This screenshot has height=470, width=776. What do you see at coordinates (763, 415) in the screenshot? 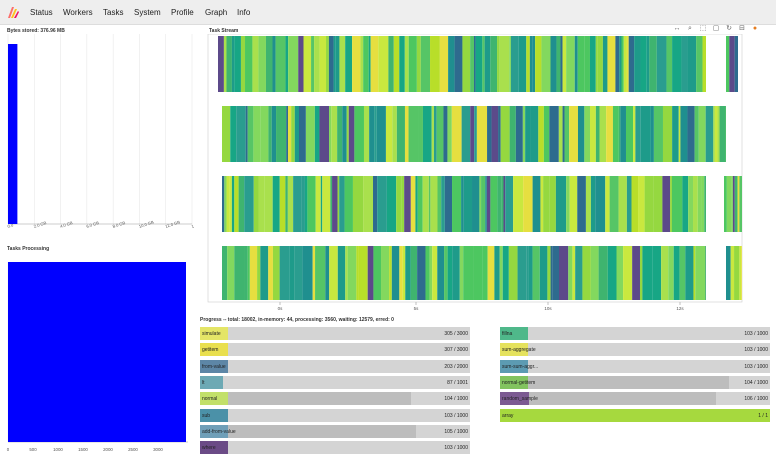
I see `progress-count: 1 / 1` at bounding box center [763, 415].